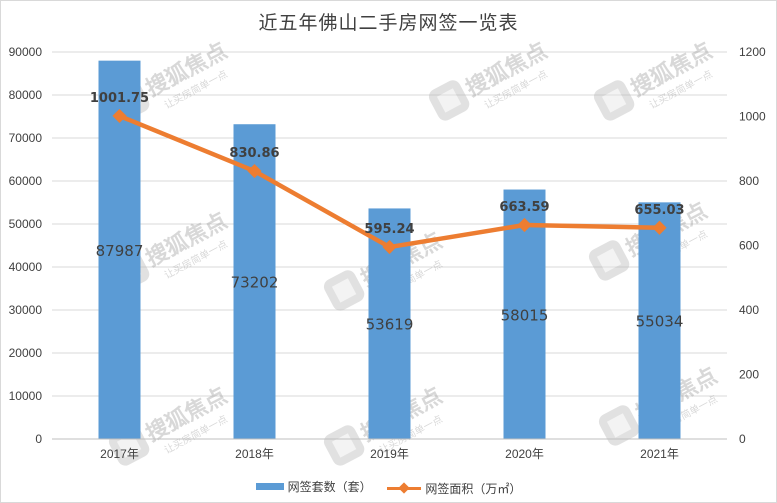  I want to click on right-tick-label: 200, so click(749, 375).